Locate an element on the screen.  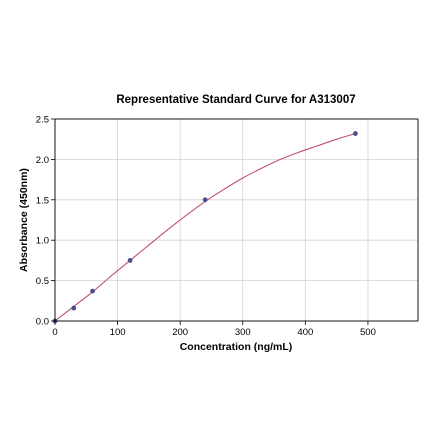
x-tick-label: 300 is located at coordinates (243, 332).